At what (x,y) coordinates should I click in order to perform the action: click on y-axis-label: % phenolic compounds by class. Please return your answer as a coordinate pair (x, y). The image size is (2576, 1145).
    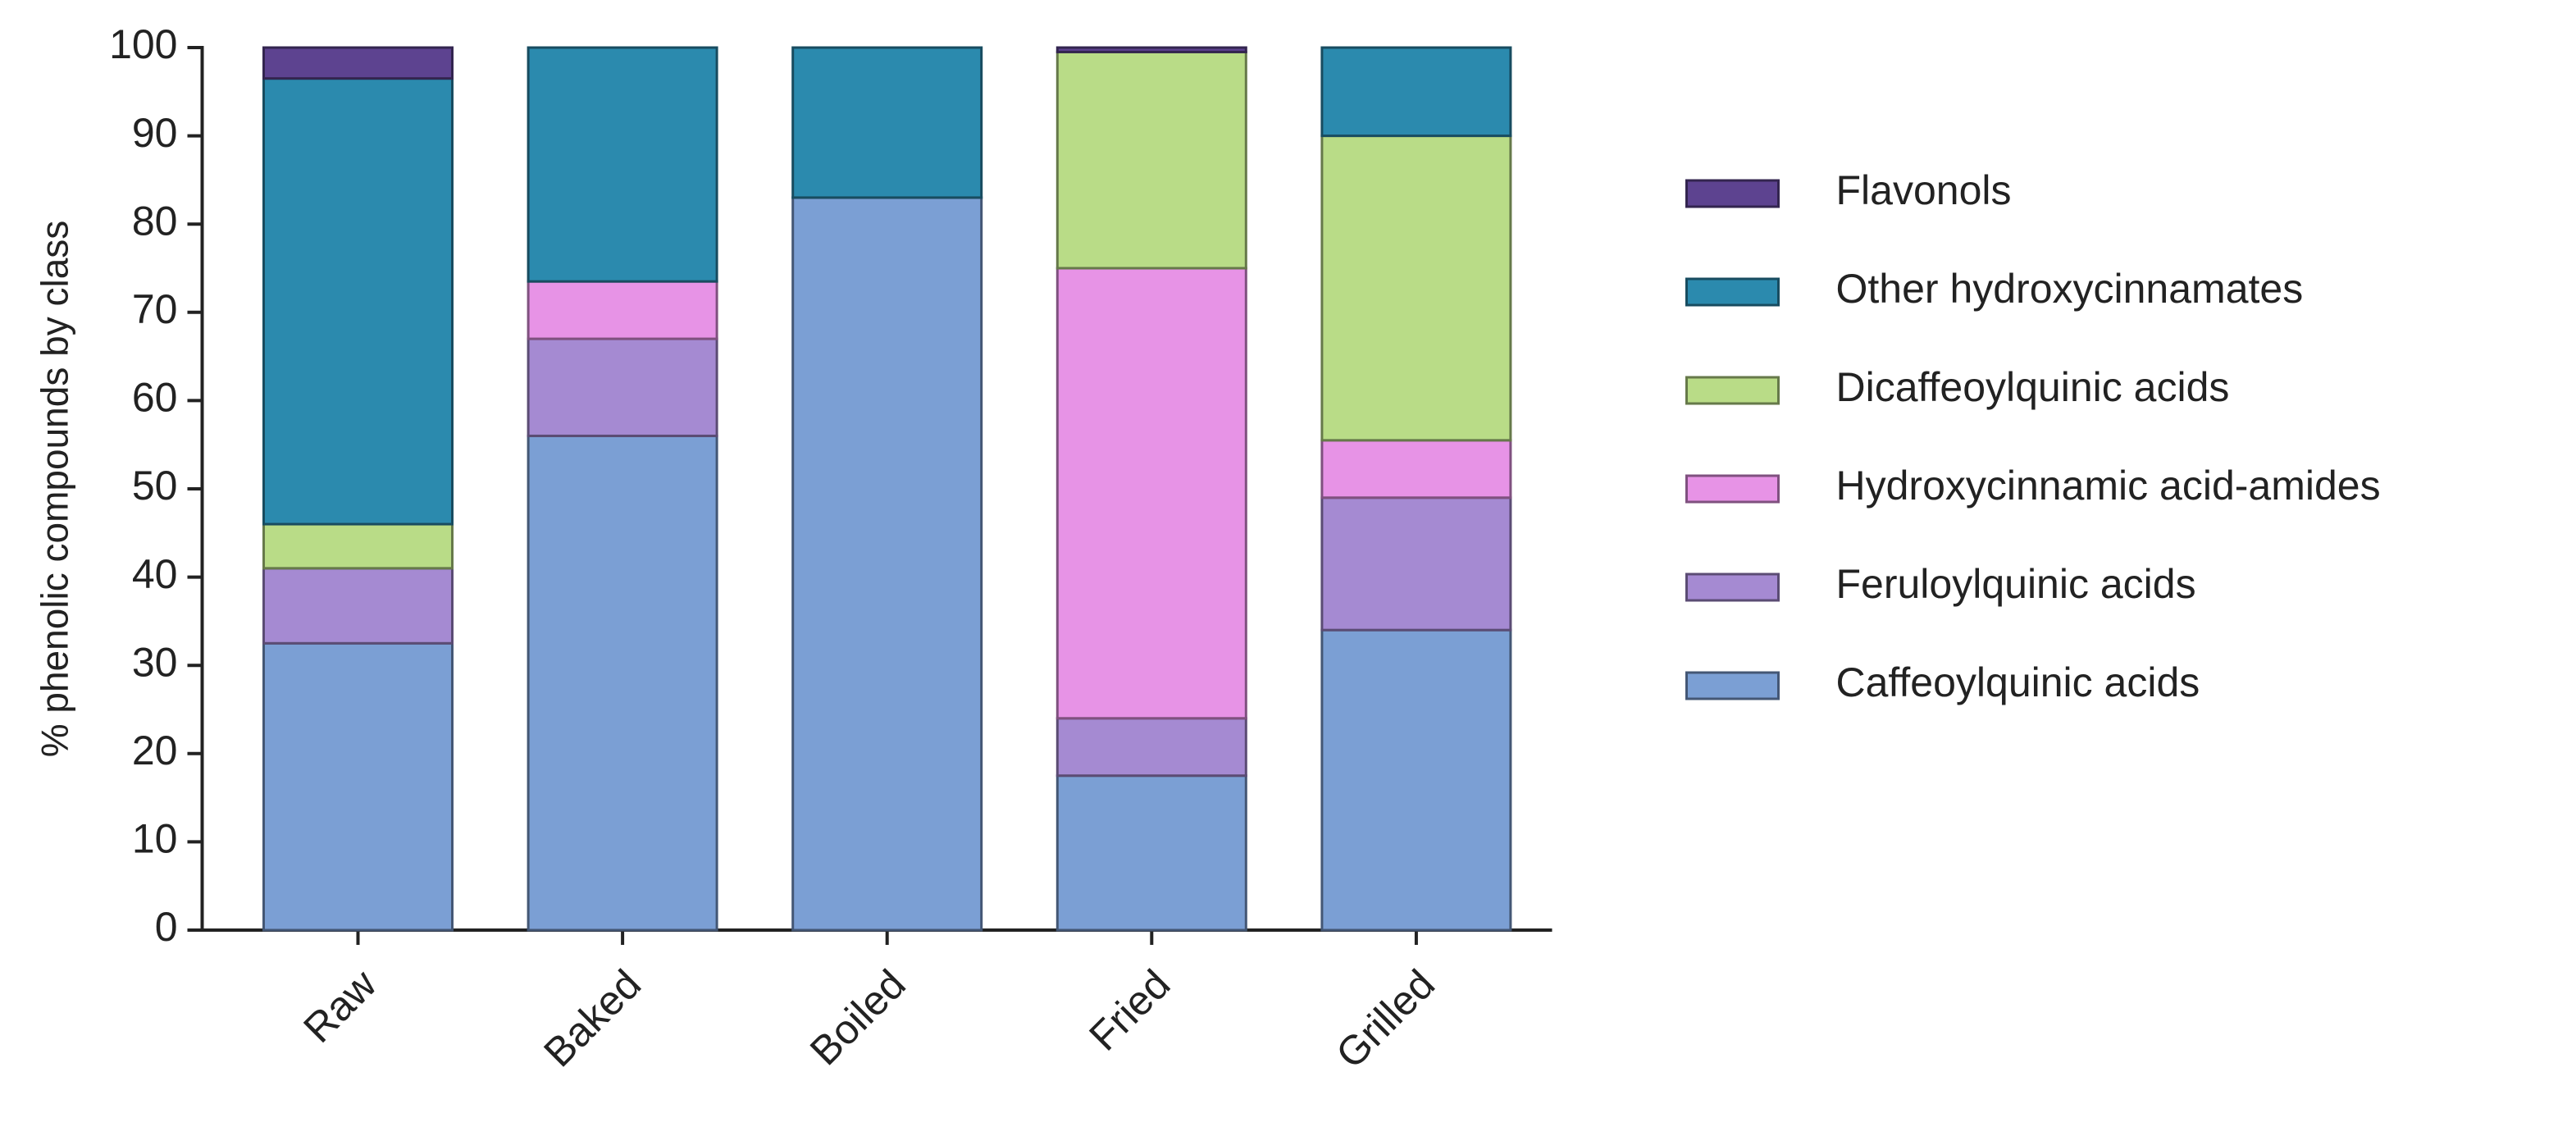
    Looking at the image, I should click on (55, 489).